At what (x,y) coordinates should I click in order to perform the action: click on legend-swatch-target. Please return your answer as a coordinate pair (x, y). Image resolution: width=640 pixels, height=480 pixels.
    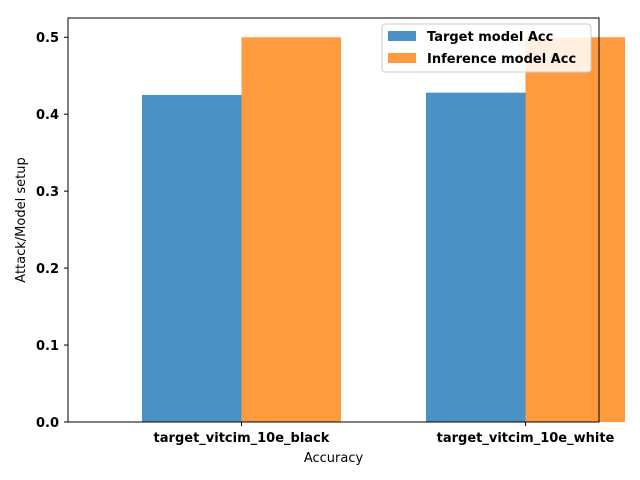
    Looking at the image, I should click on (402, 36).